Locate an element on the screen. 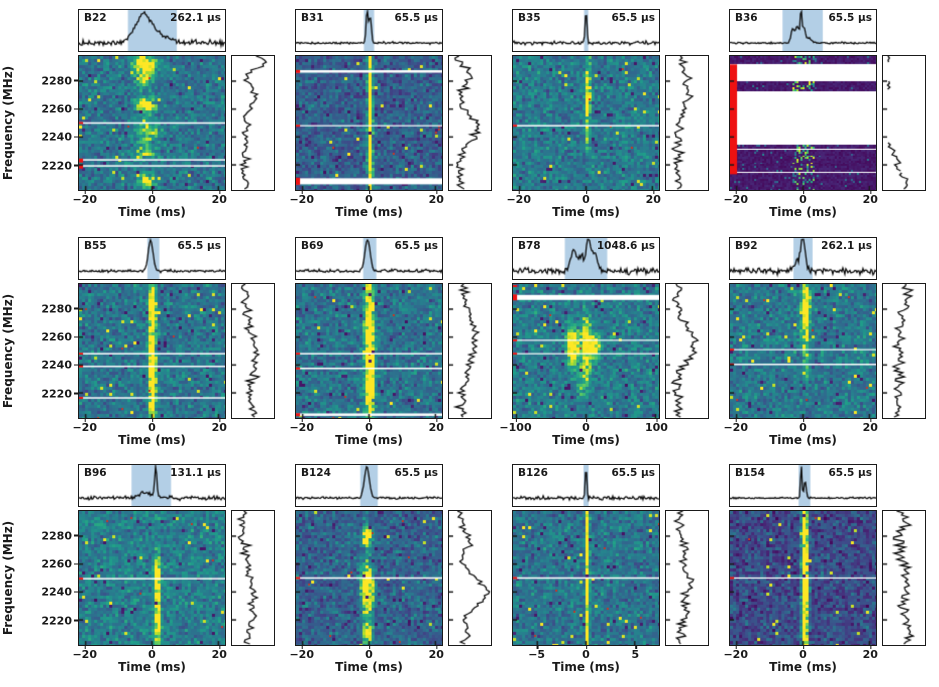  burst-panel-b36: B36 65.5 µs −20 0 20 Time (ms) is located at coordinates (824, 115).